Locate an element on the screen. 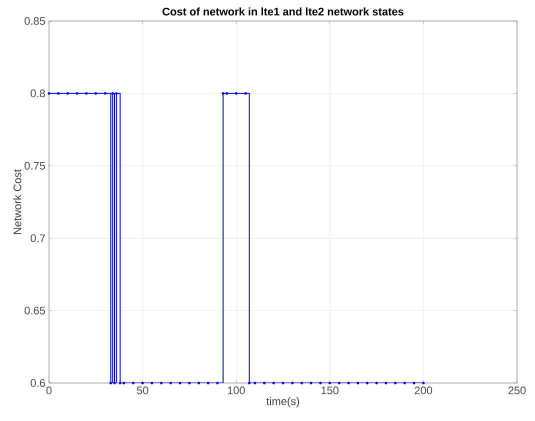  x-tick-label: 0 is located at coordinates (49, 390).